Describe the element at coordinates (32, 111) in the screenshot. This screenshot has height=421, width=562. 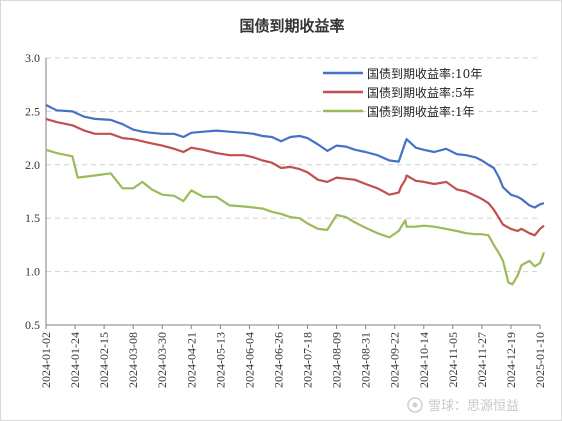
I see `y-tick-label: 2.5` at that location.